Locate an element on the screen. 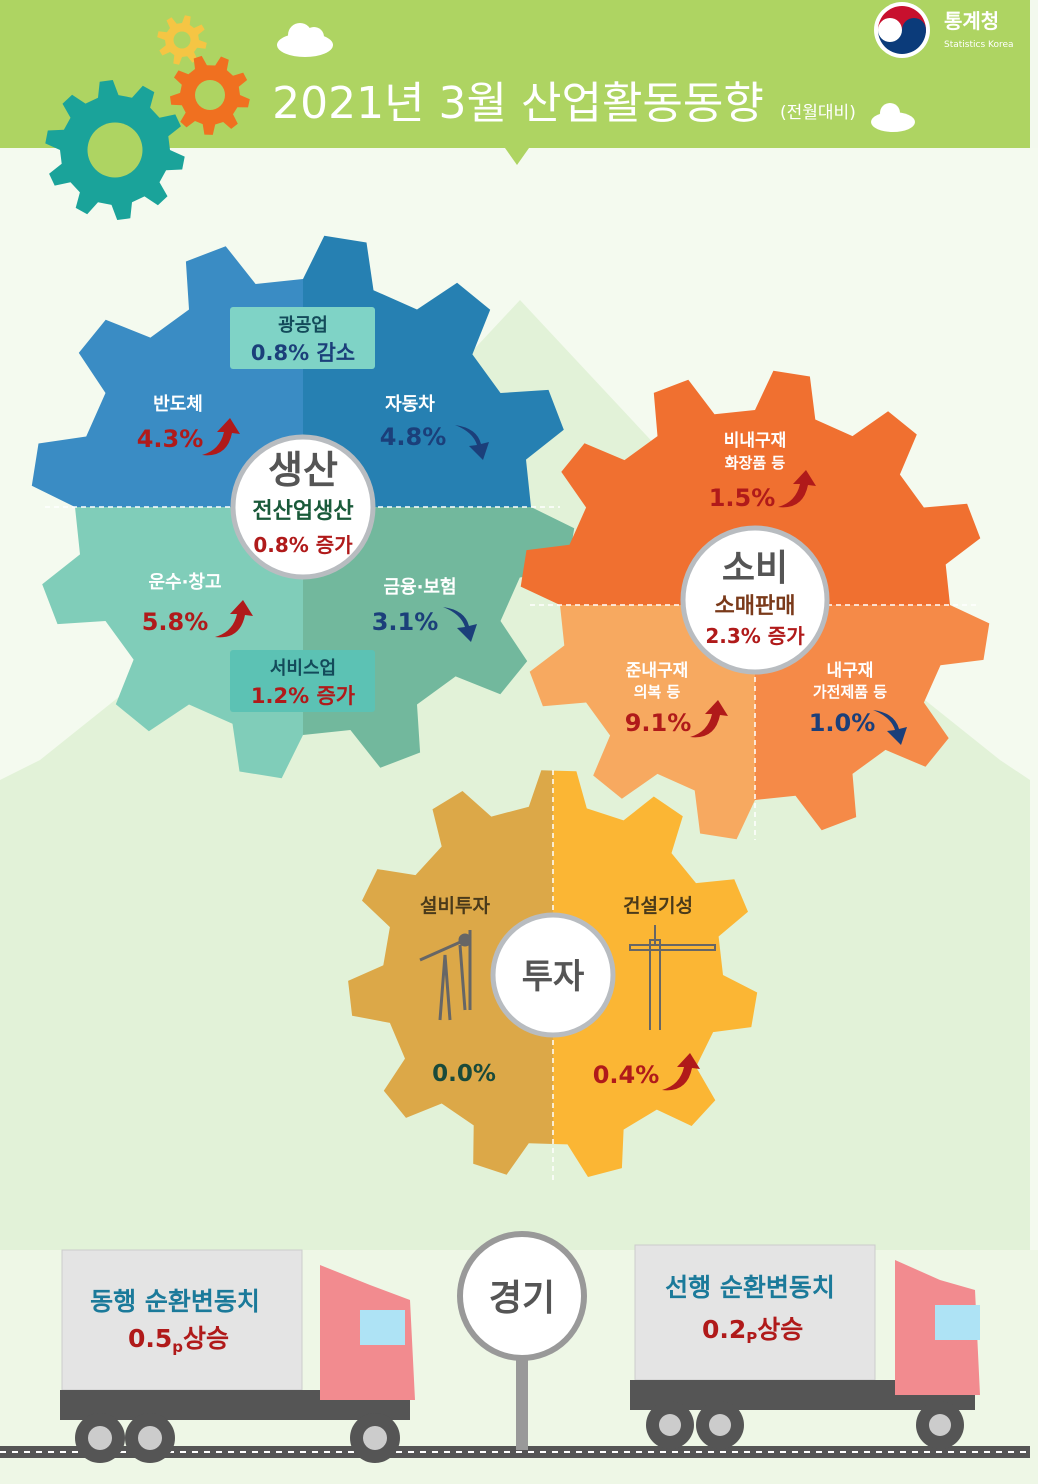 The height and width of the screenshot is (1484, 1038). investment-title: 투자 is located at coordinates (553, 977).